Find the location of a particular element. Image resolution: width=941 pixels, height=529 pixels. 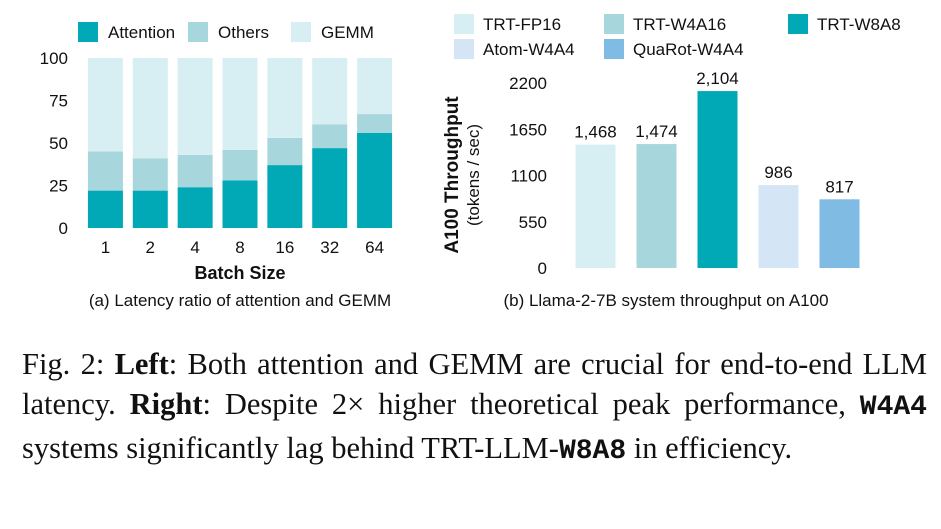

right-legend-label-quarot-w4a4: QuaRot-W4A4 is located at coordinates (688, 49).